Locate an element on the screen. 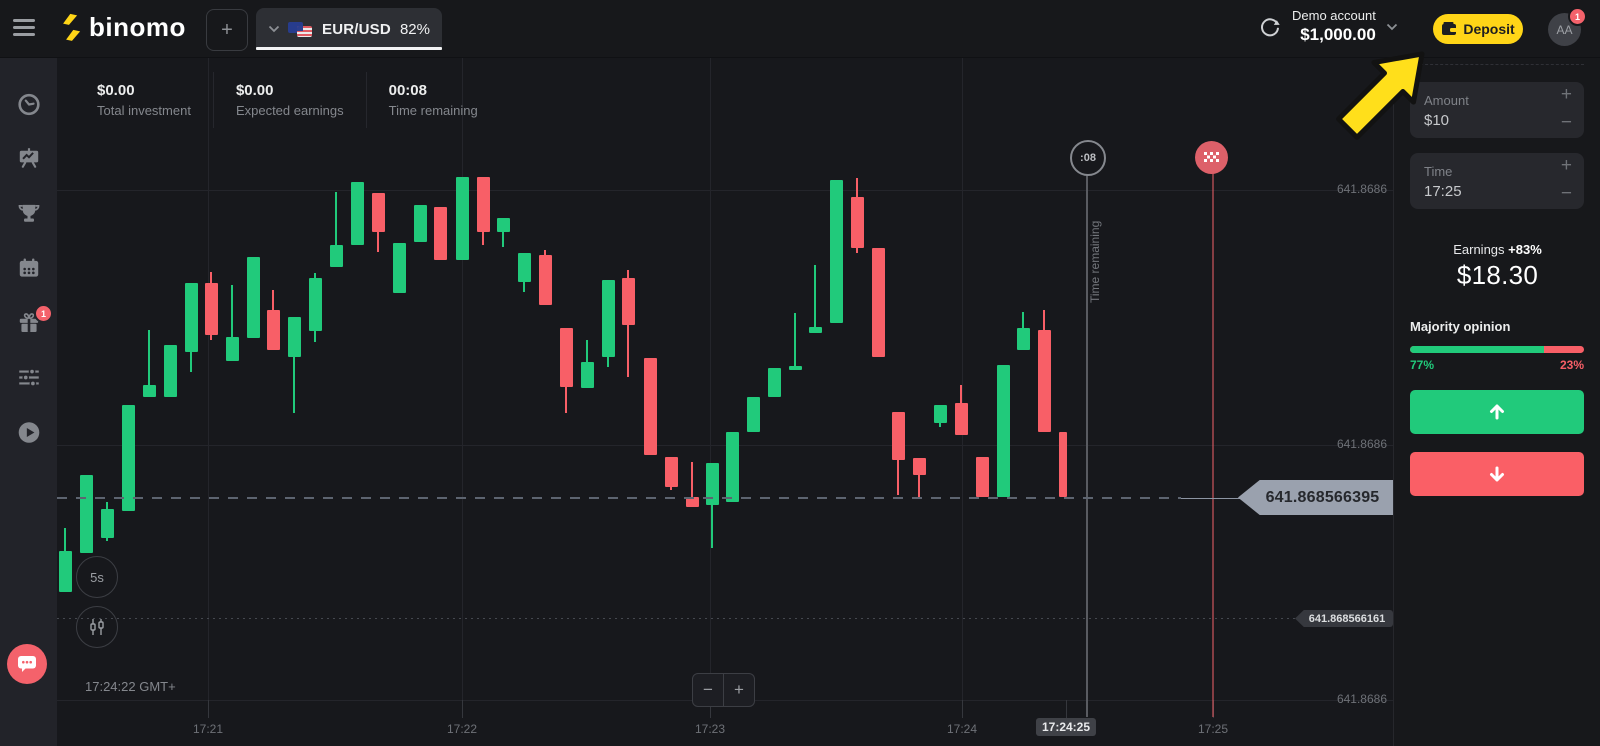  time-remaining-label: Time remaining is located at coordinates (1095, 262).